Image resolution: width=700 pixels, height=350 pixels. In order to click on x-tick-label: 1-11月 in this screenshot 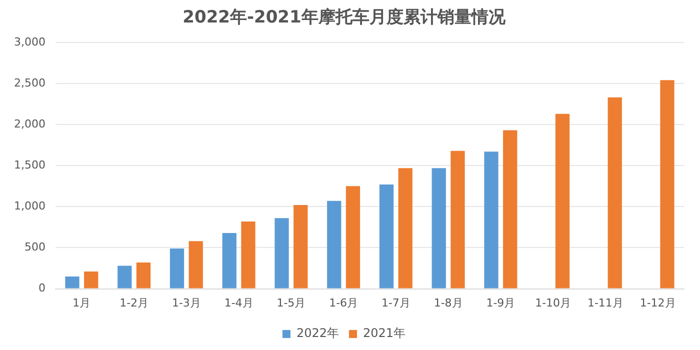, I will do `click(605, 303)`.